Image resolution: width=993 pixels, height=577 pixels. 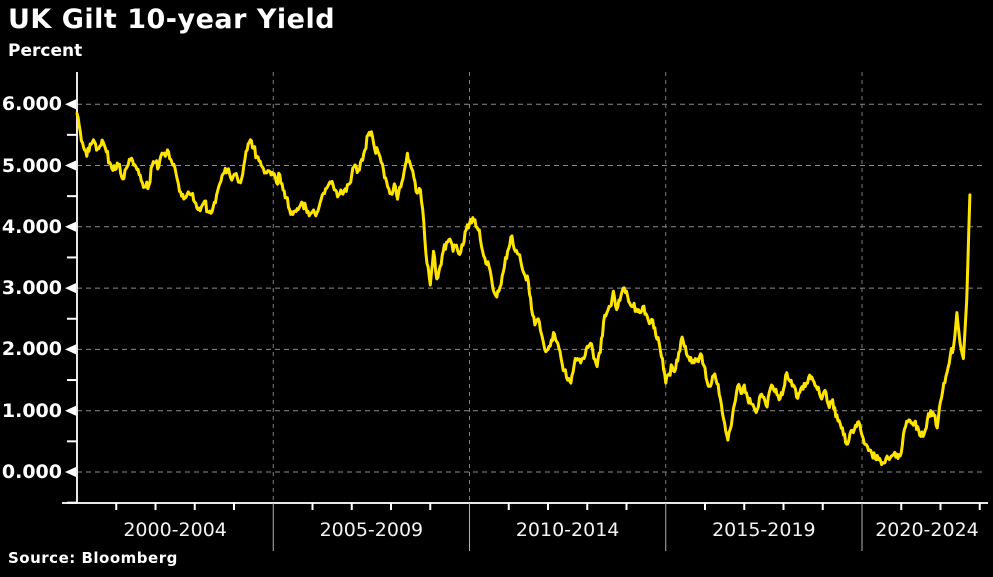 I want to click on y-tick-label: 4.000, so click(x=31, y=226).